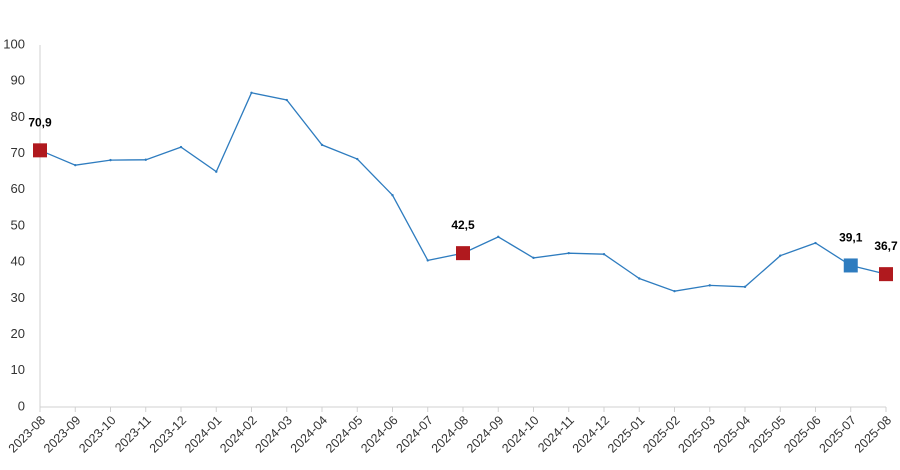  What do you see at coordinates (767, 434) in the screenshot?
I see `x-tick-label: 2025-05` at bounding box center [767, 434].